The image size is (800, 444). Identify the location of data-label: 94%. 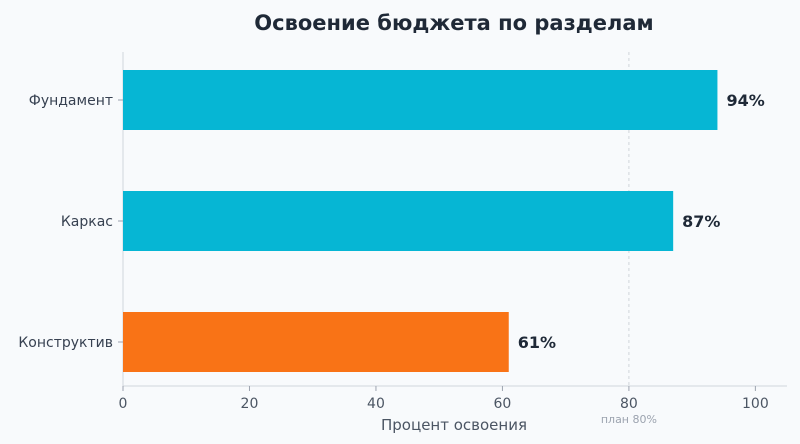
(745, 100).